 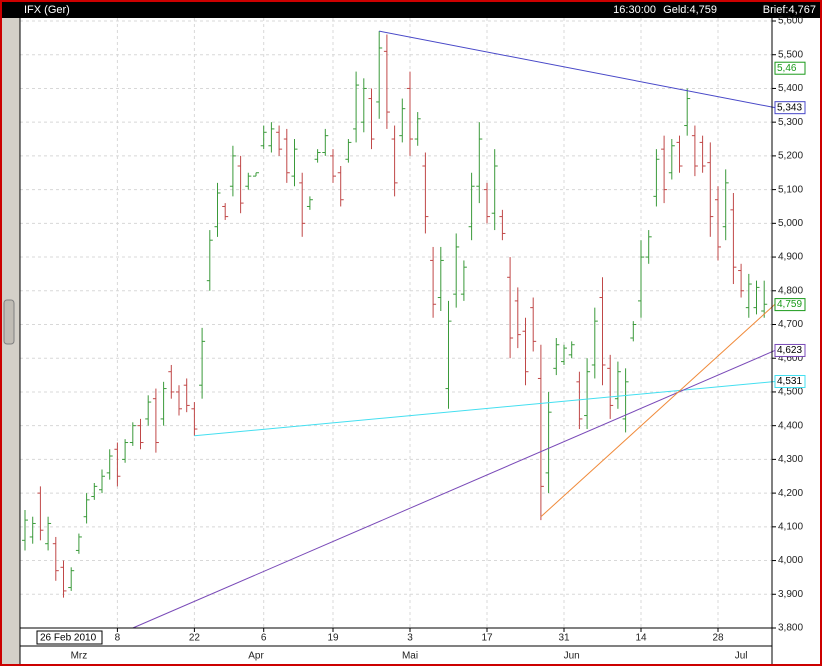 What do you see at coordinates (790, 223) in the screenshot?
I see `y-tick-label: 5,000` at bounding box center [790, 223].